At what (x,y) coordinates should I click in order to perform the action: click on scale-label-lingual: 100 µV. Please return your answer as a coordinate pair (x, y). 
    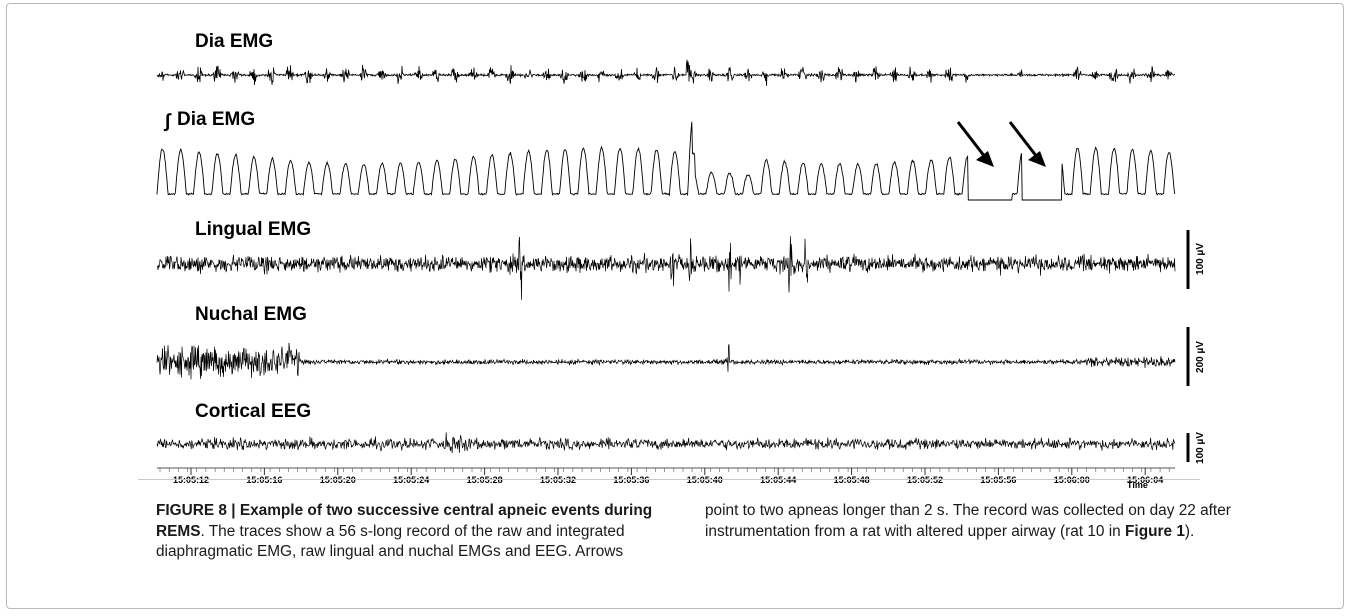
    Looking at the image, I should click on (1200, 259).